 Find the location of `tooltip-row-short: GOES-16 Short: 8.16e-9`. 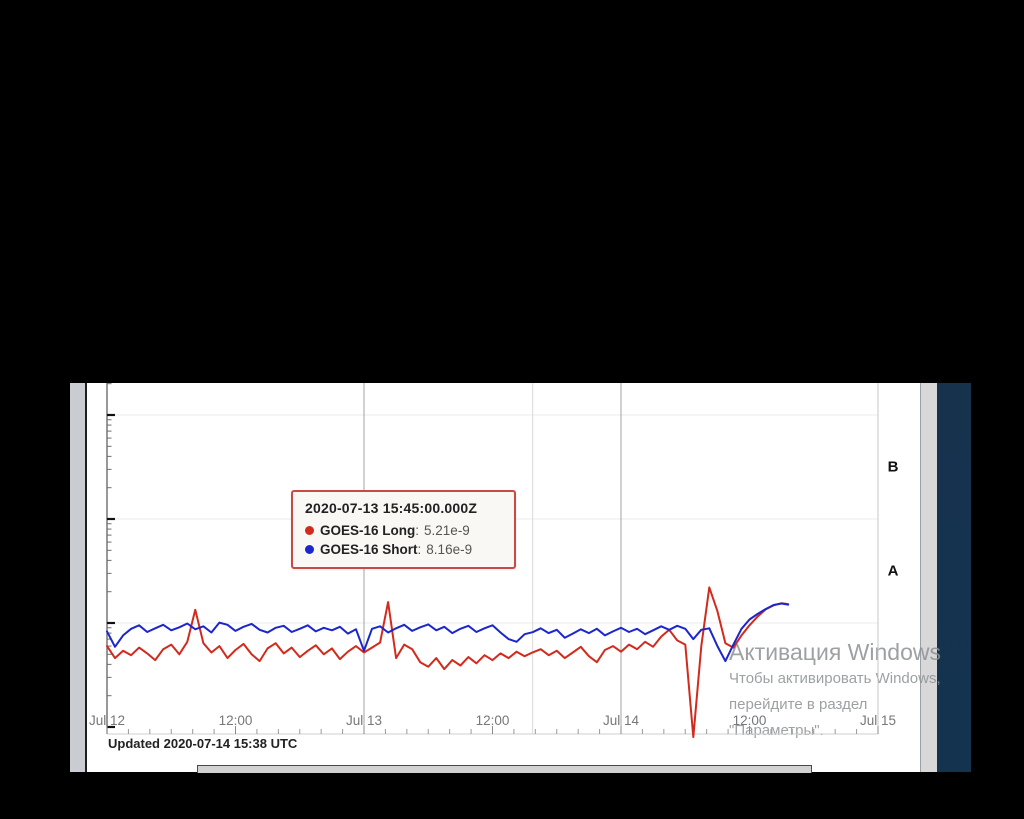

tooltip-row-short: GOES-16 Short: 8.16e-9 is located at coordinates (403, 549).